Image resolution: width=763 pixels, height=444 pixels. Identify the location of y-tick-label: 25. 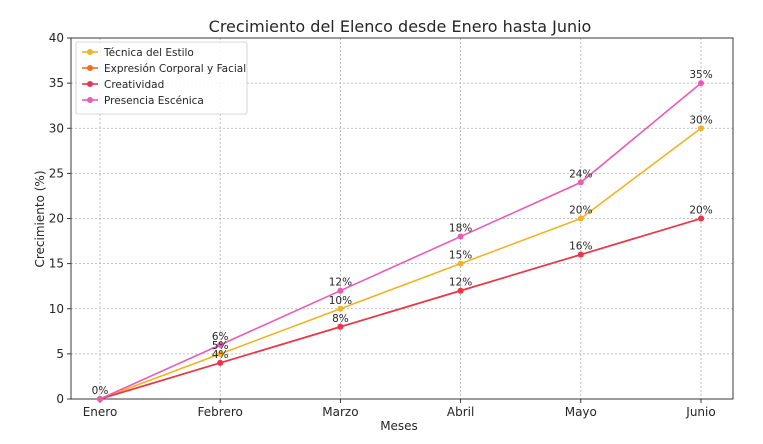
(56, 173).